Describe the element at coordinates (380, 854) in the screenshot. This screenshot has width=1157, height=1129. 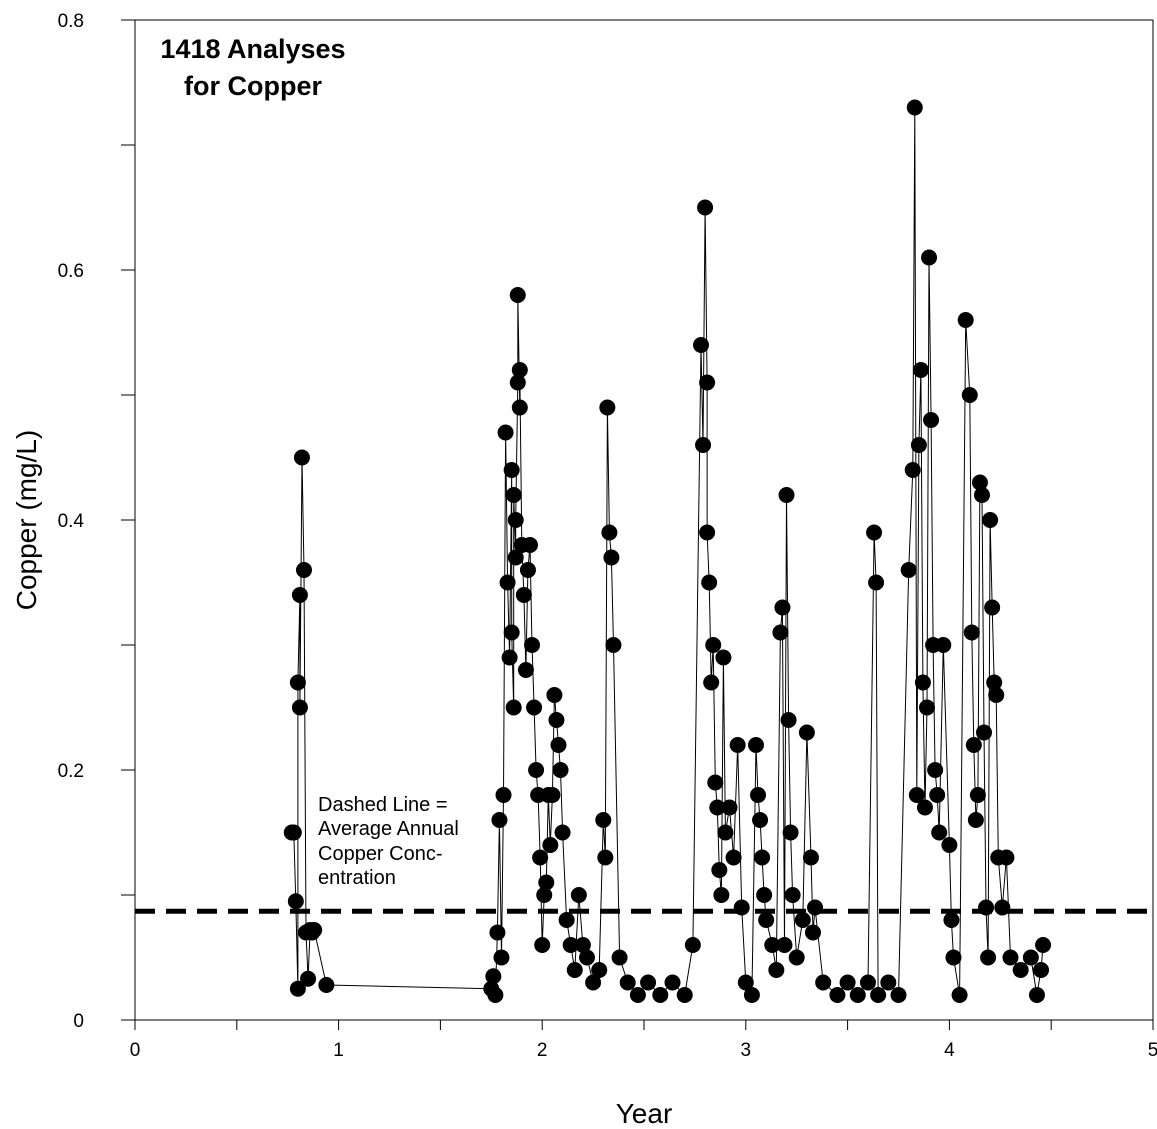
I see `note-line-3: Copper Conc-` at that location.